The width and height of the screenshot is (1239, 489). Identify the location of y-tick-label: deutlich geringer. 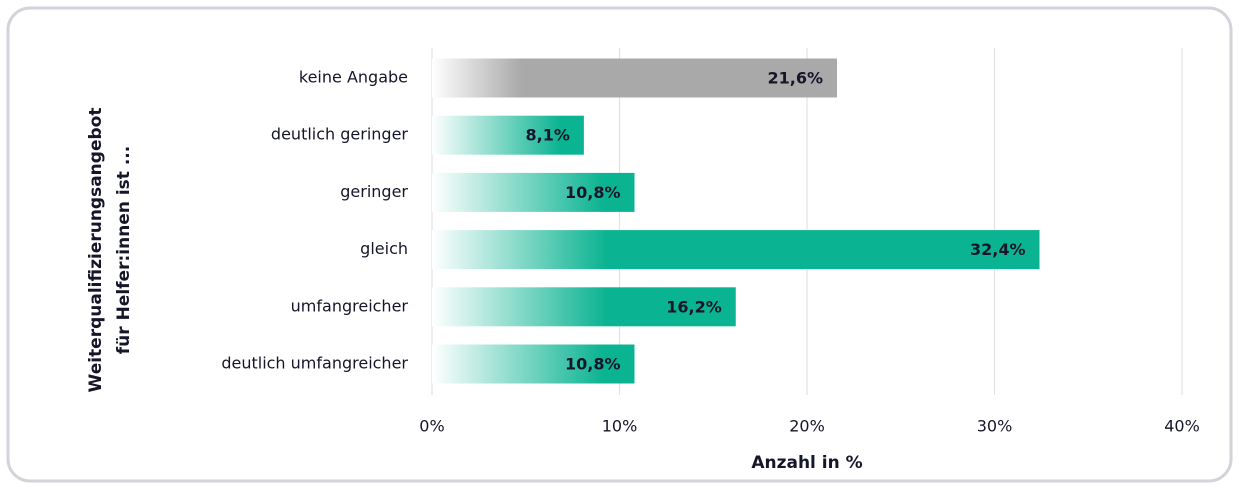
(339, 134).